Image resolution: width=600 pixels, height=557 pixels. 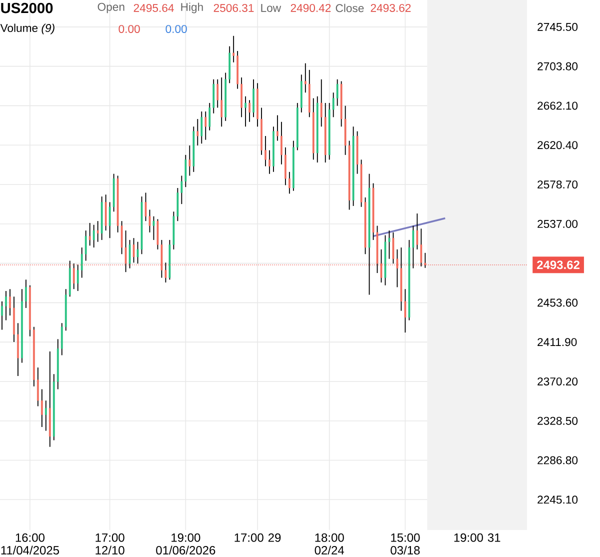 What do you see at coordinates (558, 500) in the screenshot?
I see `y-tick-label: 2245.10` at bounding box center [558, 500].